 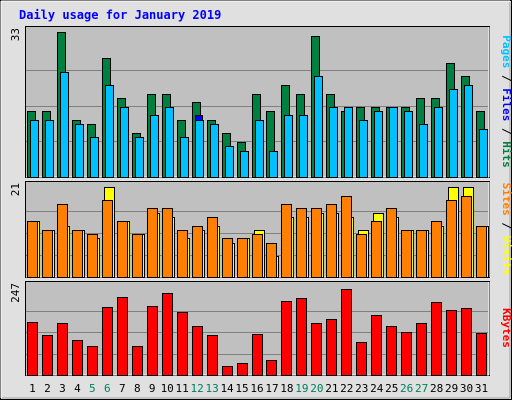 I want to click on x-tick-label-day-25: 25, so click(x=391, y=388).